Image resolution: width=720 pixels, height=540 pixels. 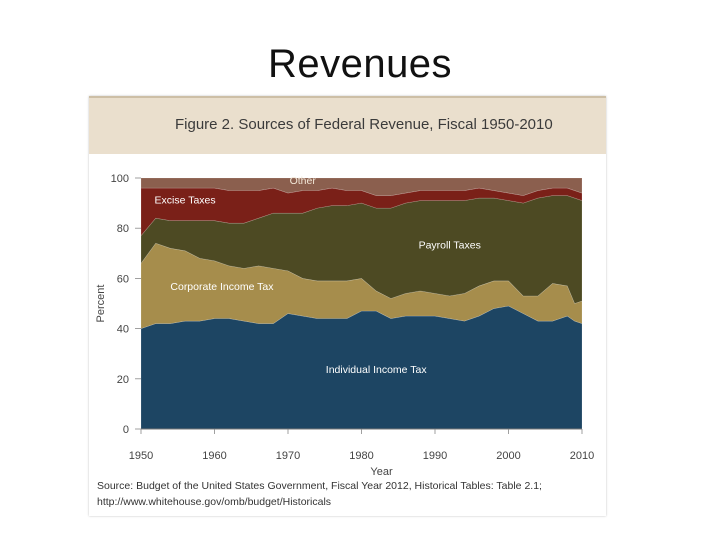 What do you see at coordinates (126, 430) in the screenshot?
I see `y-tick-label: 0` at bounding box center [126, 430].